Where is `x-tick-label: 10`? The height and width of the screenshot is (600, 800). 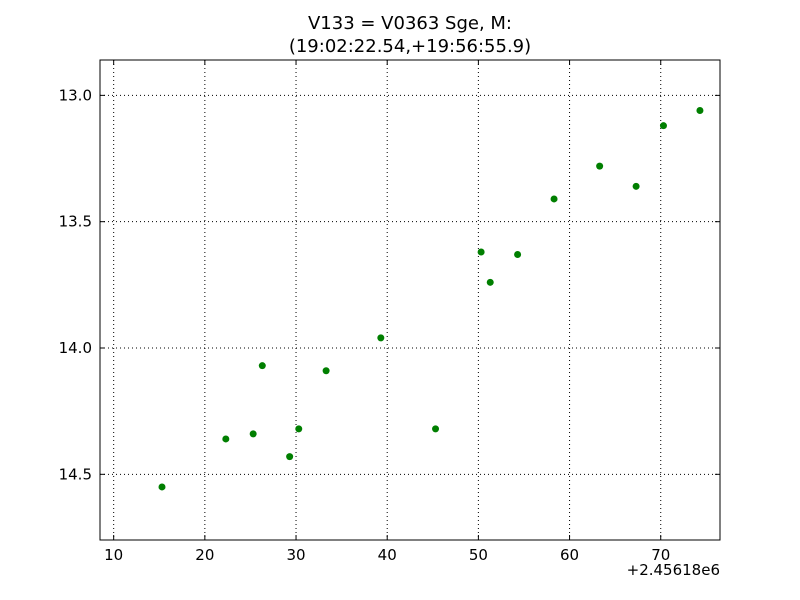
x-tick-label: 10 is located at coordinates (113, 555).